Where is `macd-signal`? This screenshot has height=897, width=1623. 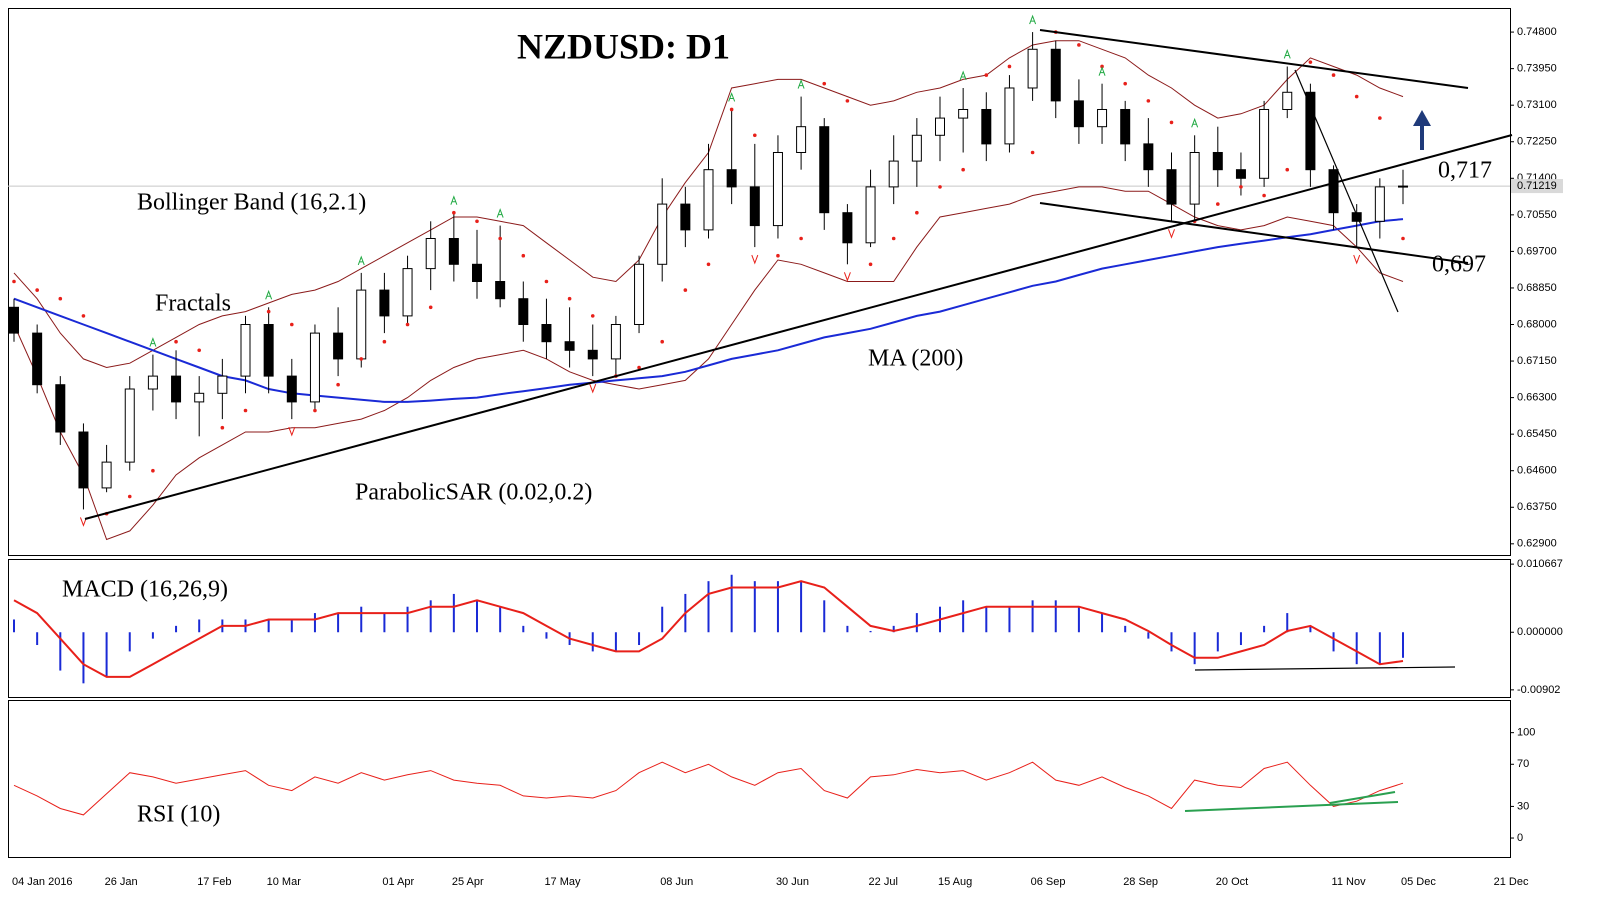
macd-signal is located at coordinates (708, 629).